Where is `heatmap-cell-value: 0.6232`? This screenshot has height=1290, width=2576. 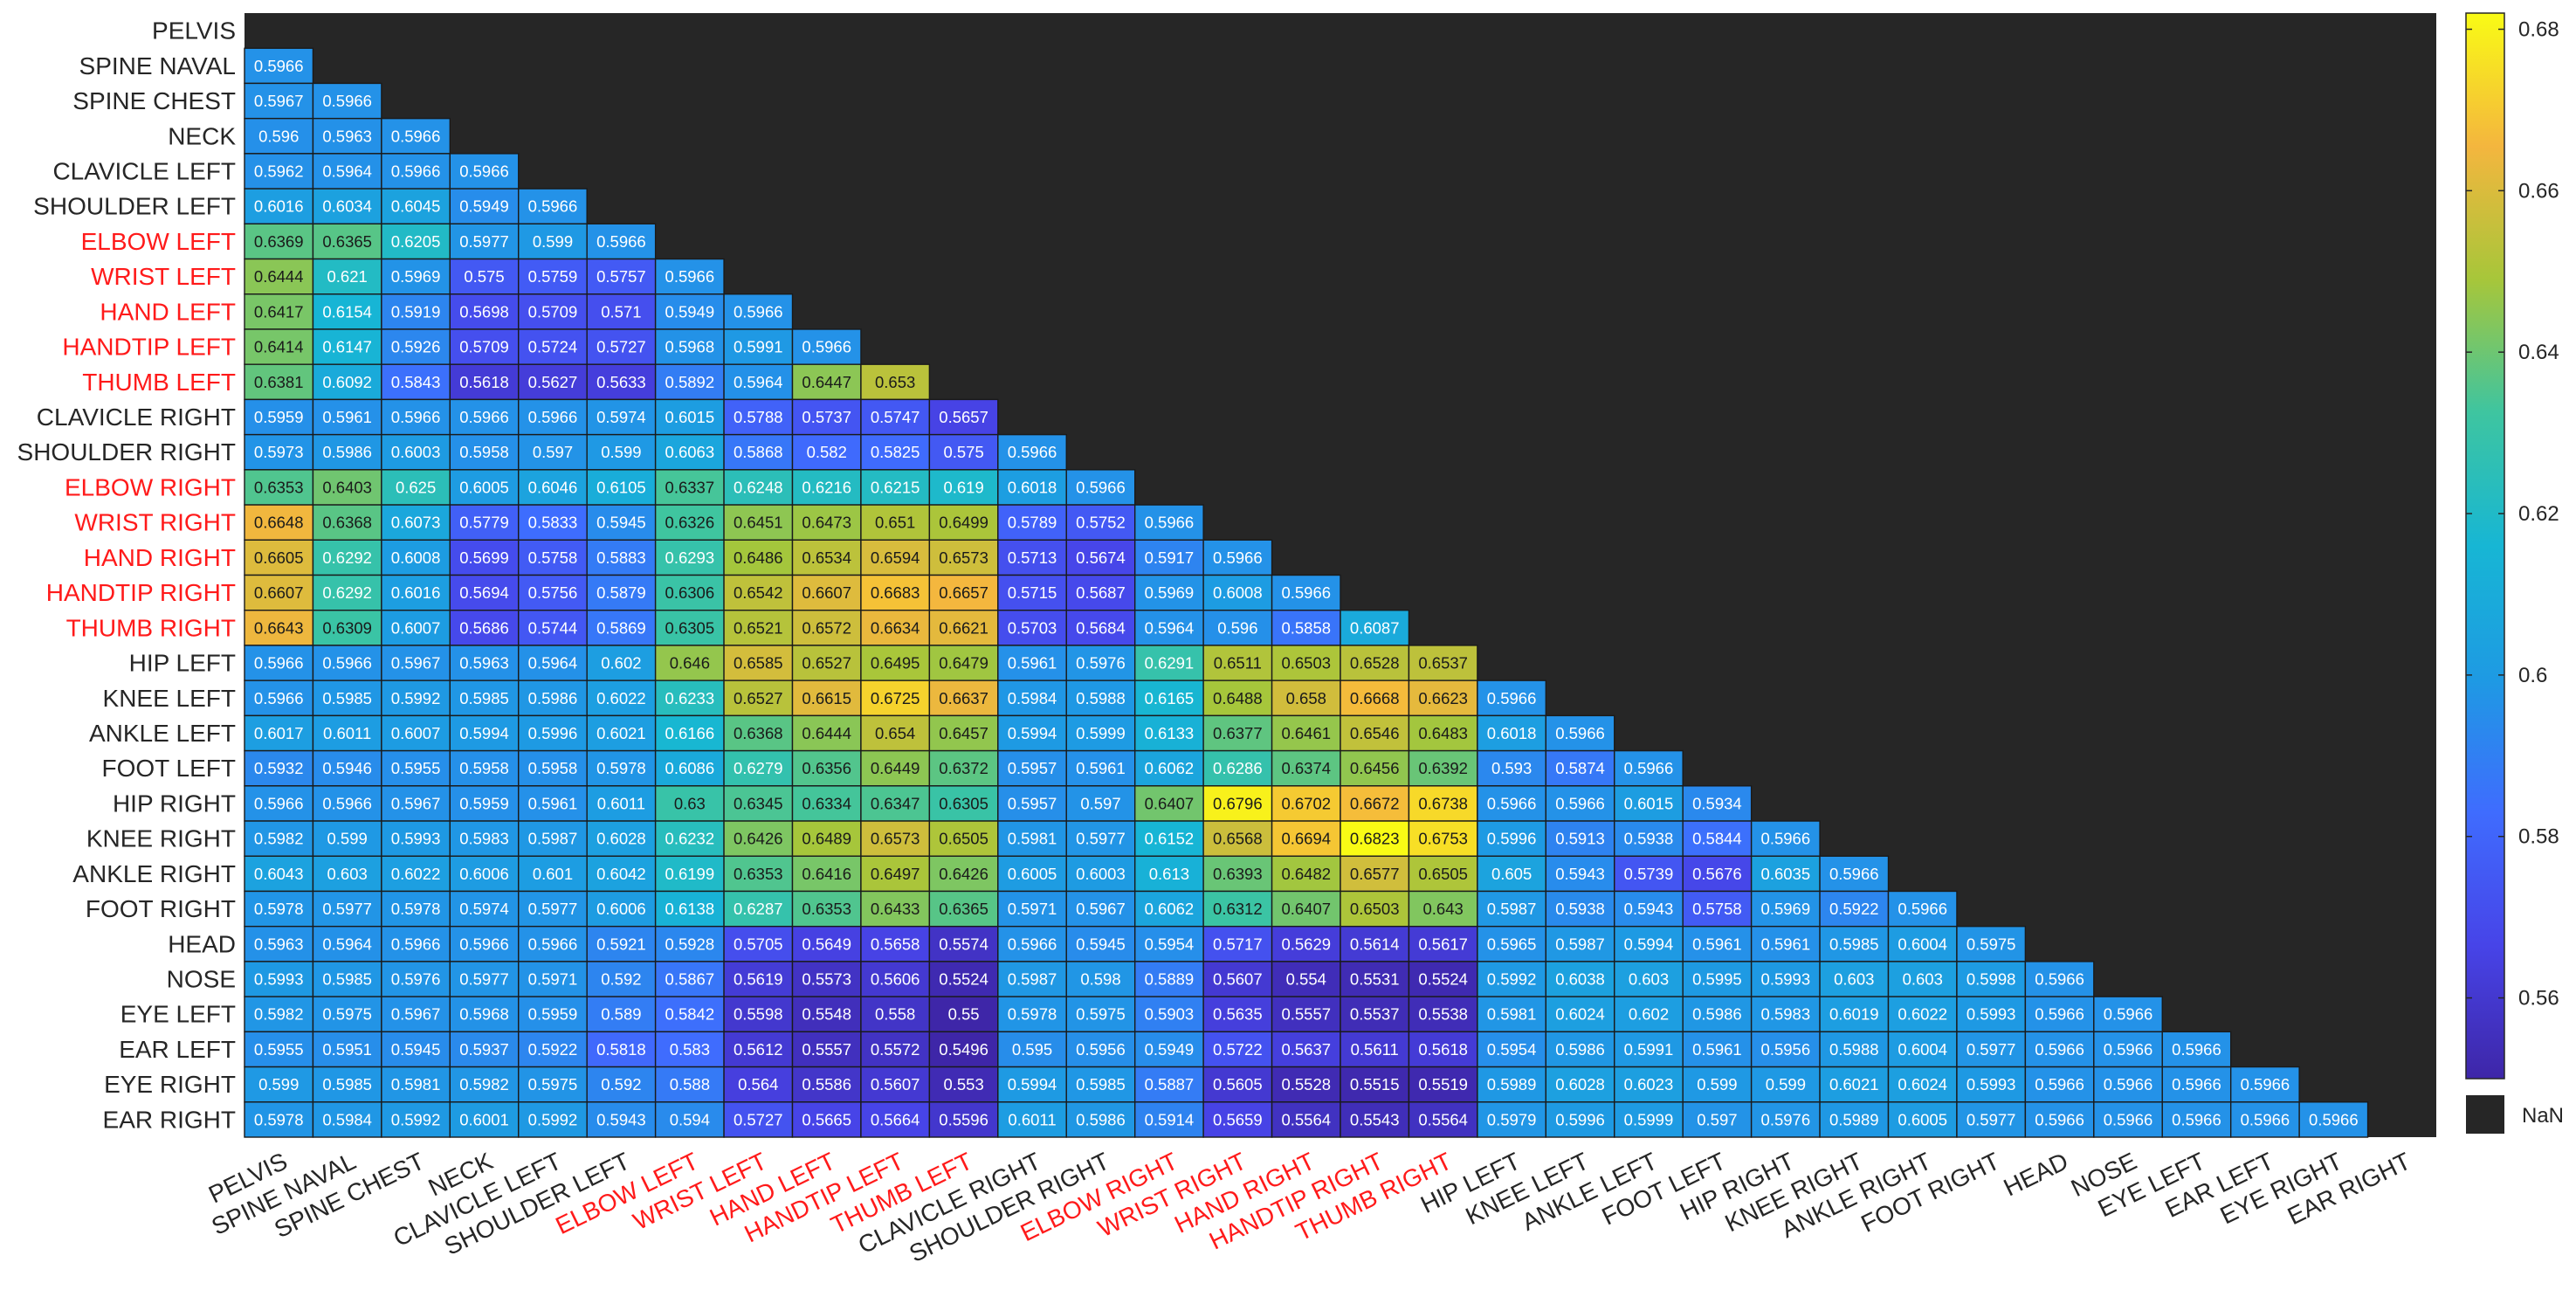 heatmap-cell-value: 0.6232 is located at coordinates (690, 839).